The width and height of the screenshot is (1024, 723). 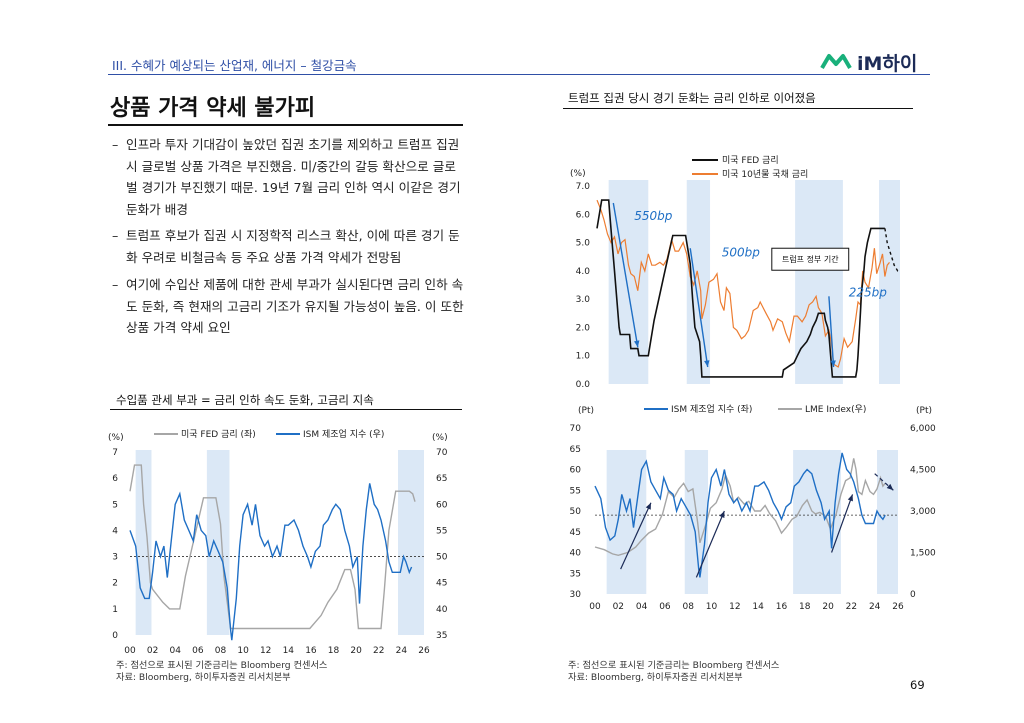 What do you see at coordinates (343, 434) in the screenshot?
I see `legend-label: ISM 제조업 지수 (우)` at bounding box center [343, 434].